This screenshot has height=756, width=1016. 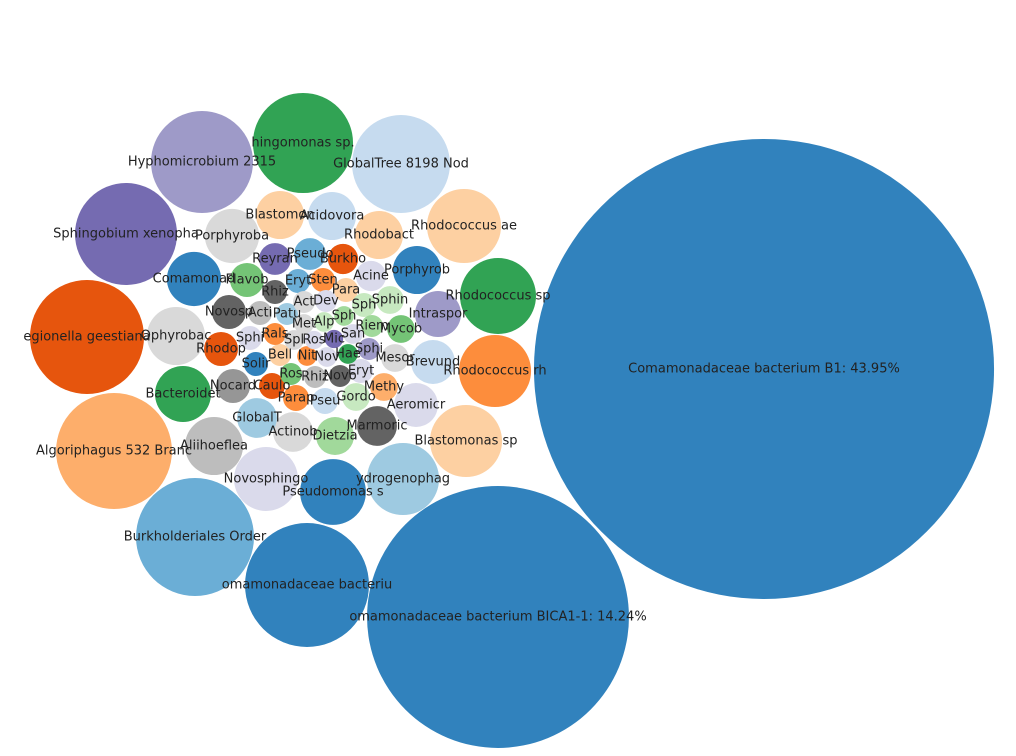 I want to click on bubble-label: Acine, so click(x=371, y=276).